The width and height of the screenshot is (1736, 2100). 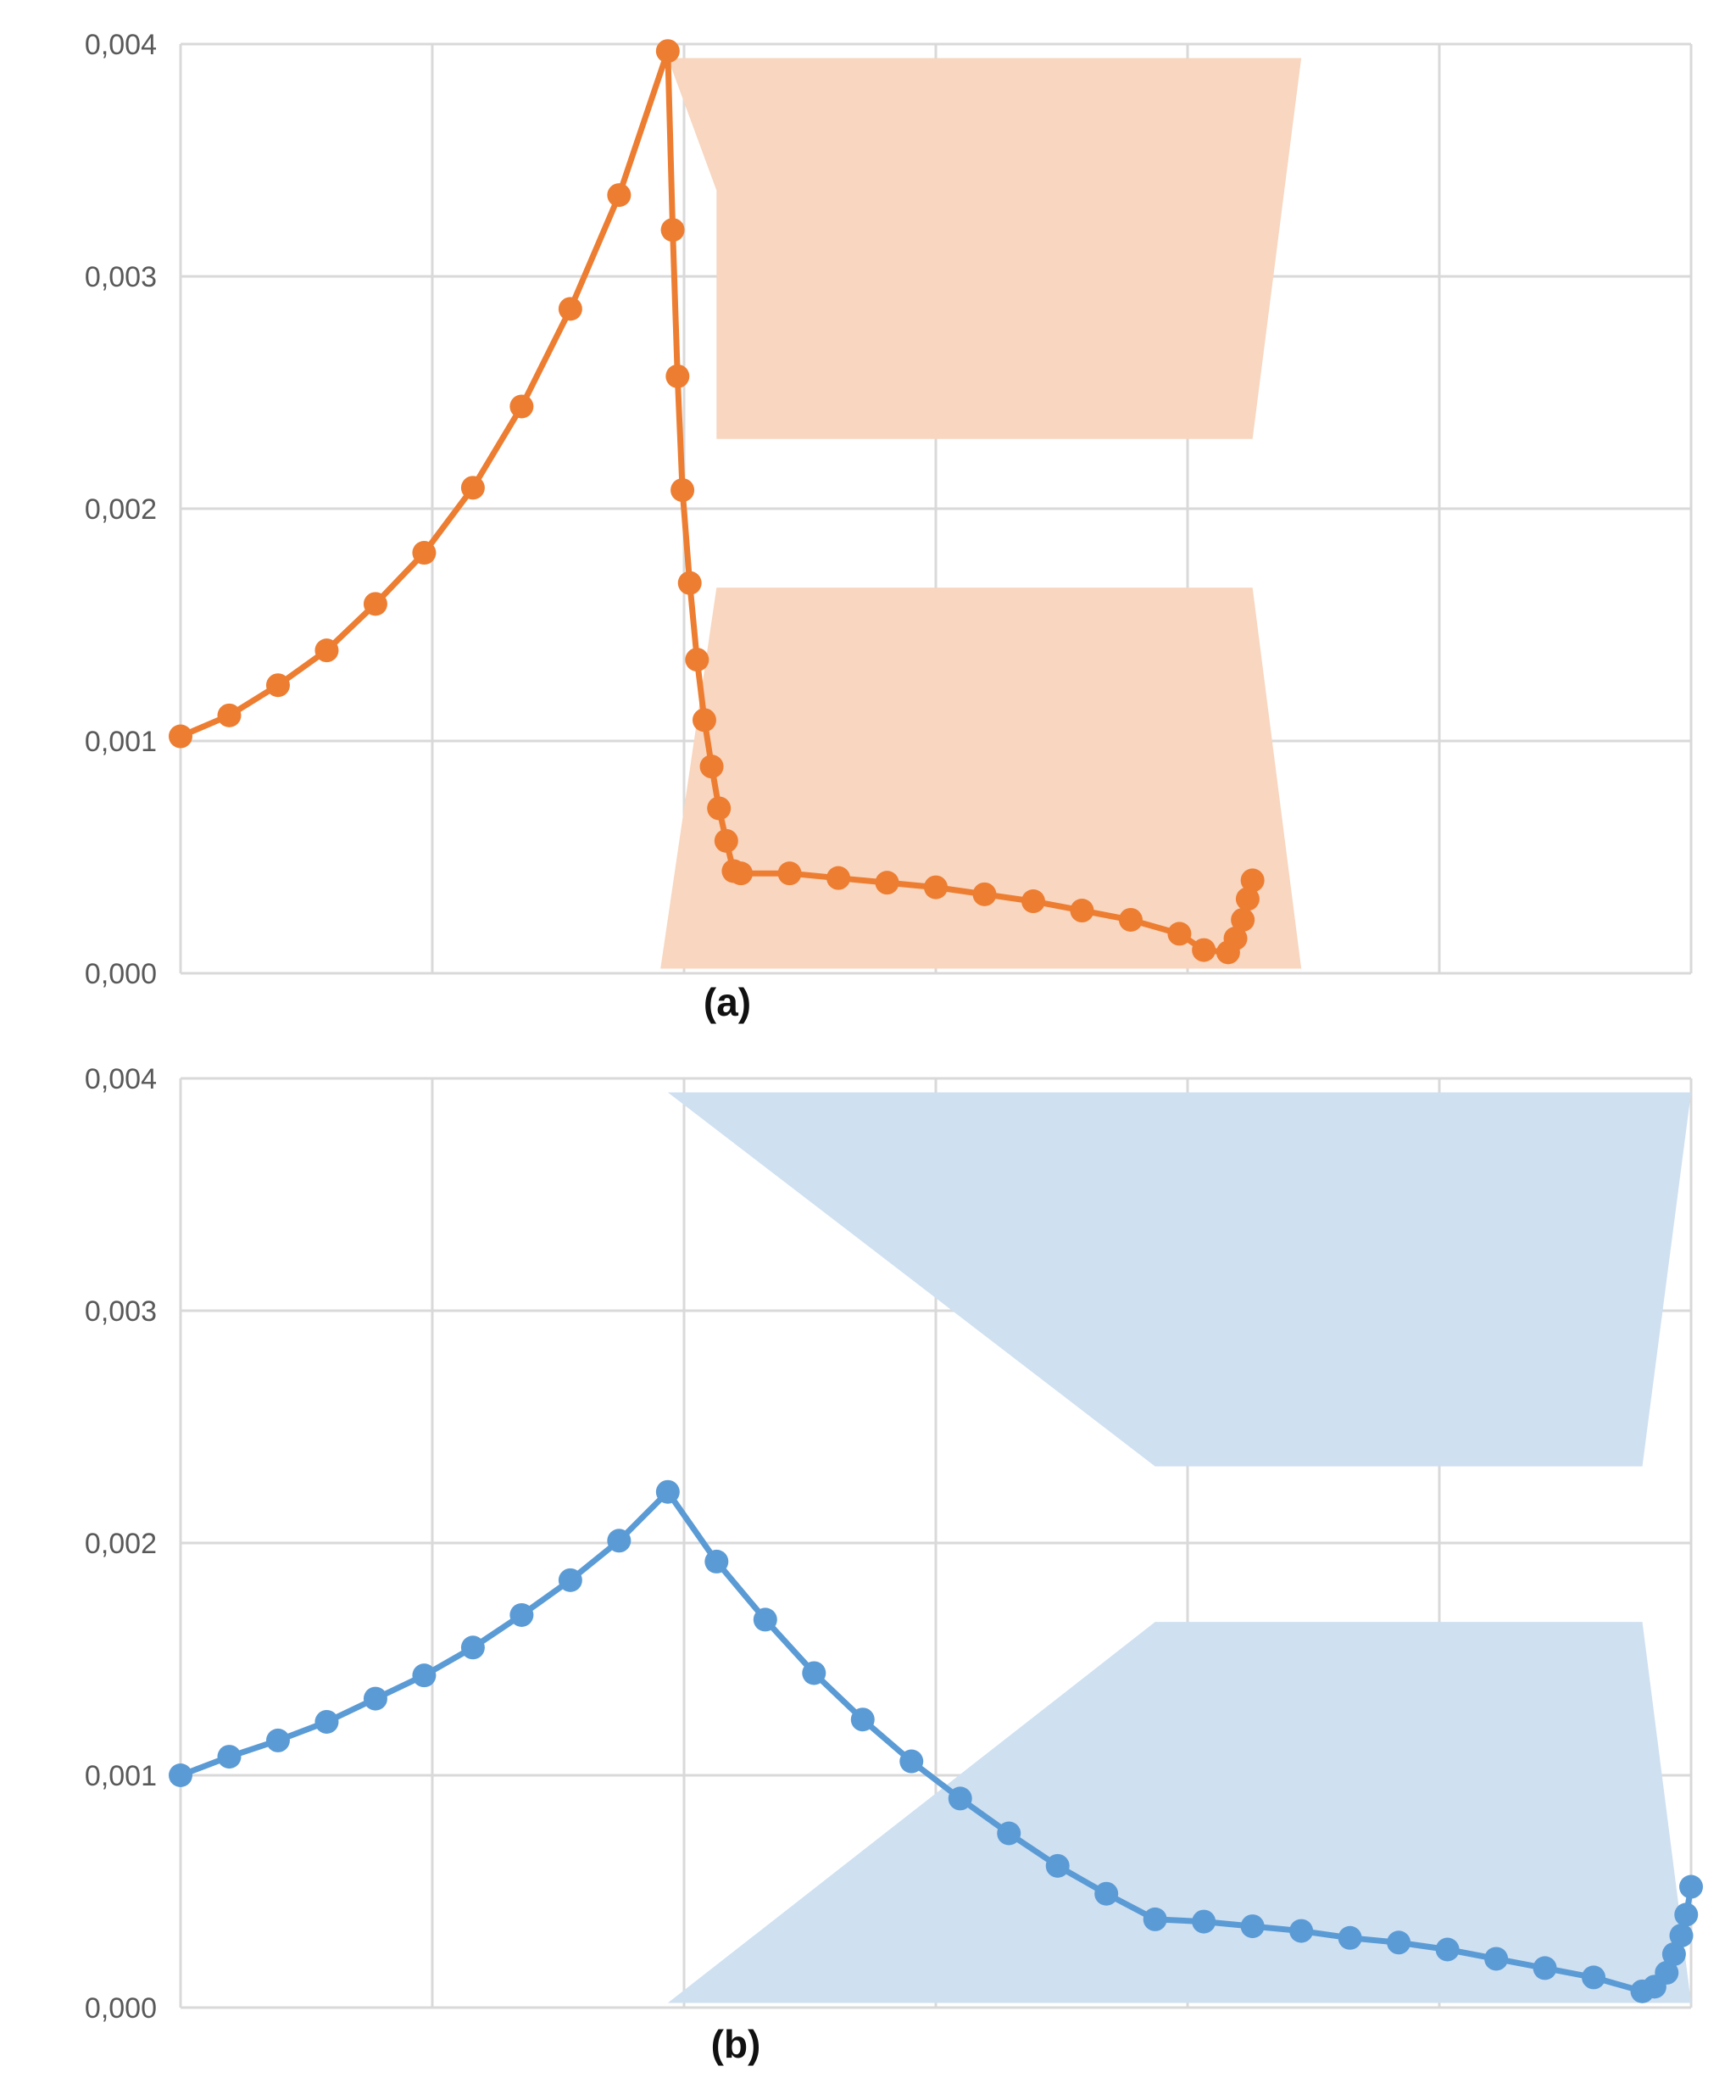 I want to click on panel-label: (a), so click(x=727, y=1002).